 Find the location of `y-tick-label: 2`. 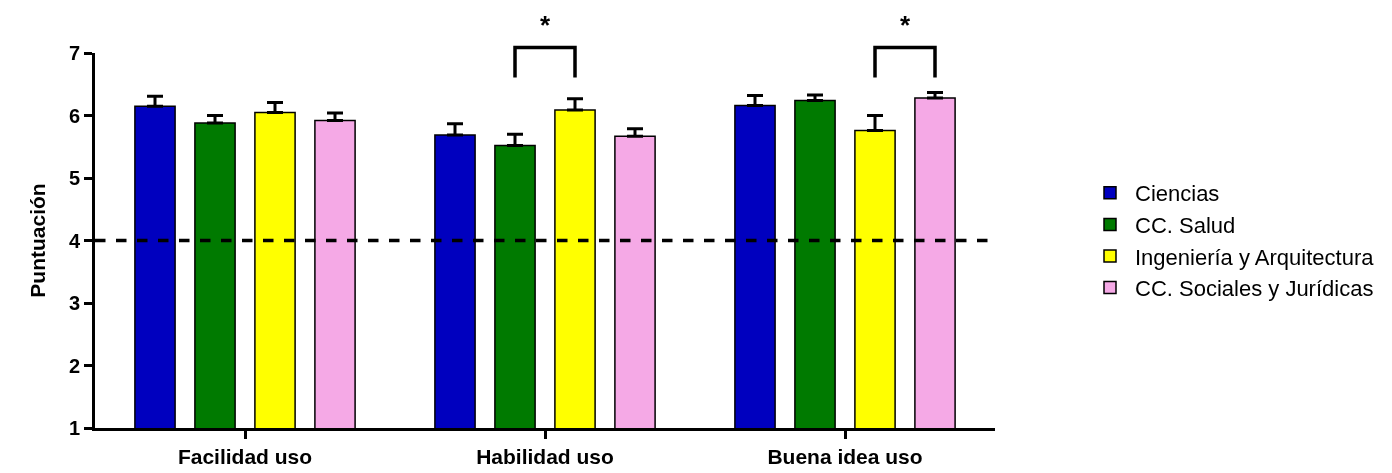

y-tick-label: 2 is located at coordinates (74, 365).